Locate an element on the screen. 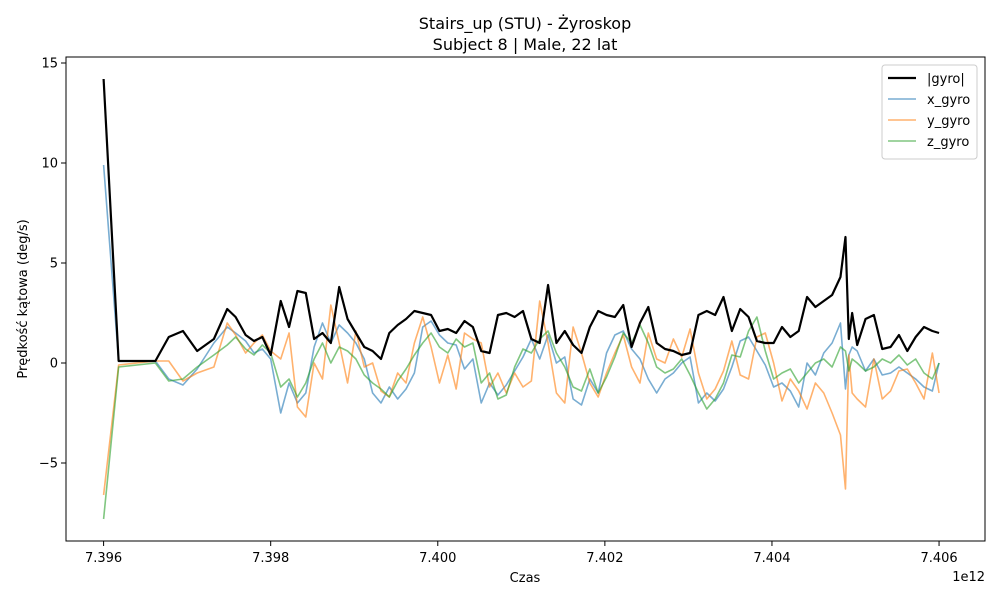  y-tick-label: 10 is located at coordinates (49, 164).